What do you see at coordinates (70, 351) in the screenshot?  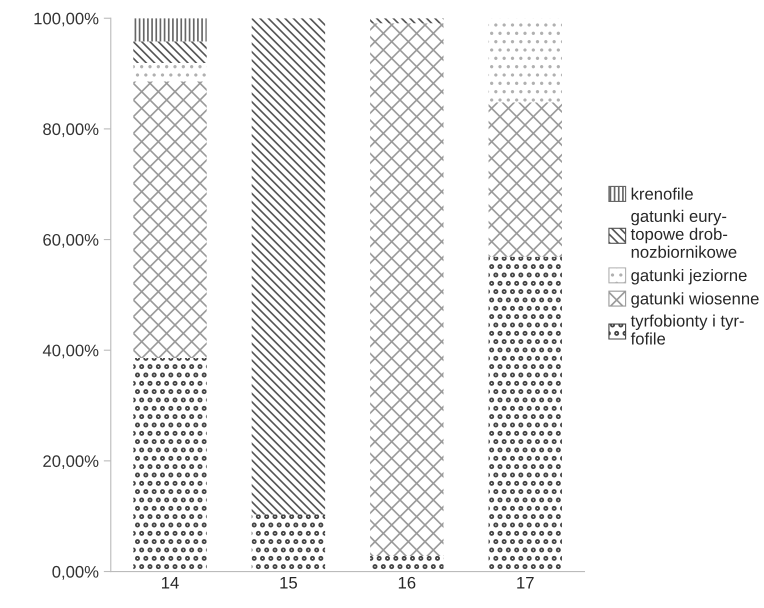 I see `y-tick-label: 40,00%` at bounding box center [70, 351].